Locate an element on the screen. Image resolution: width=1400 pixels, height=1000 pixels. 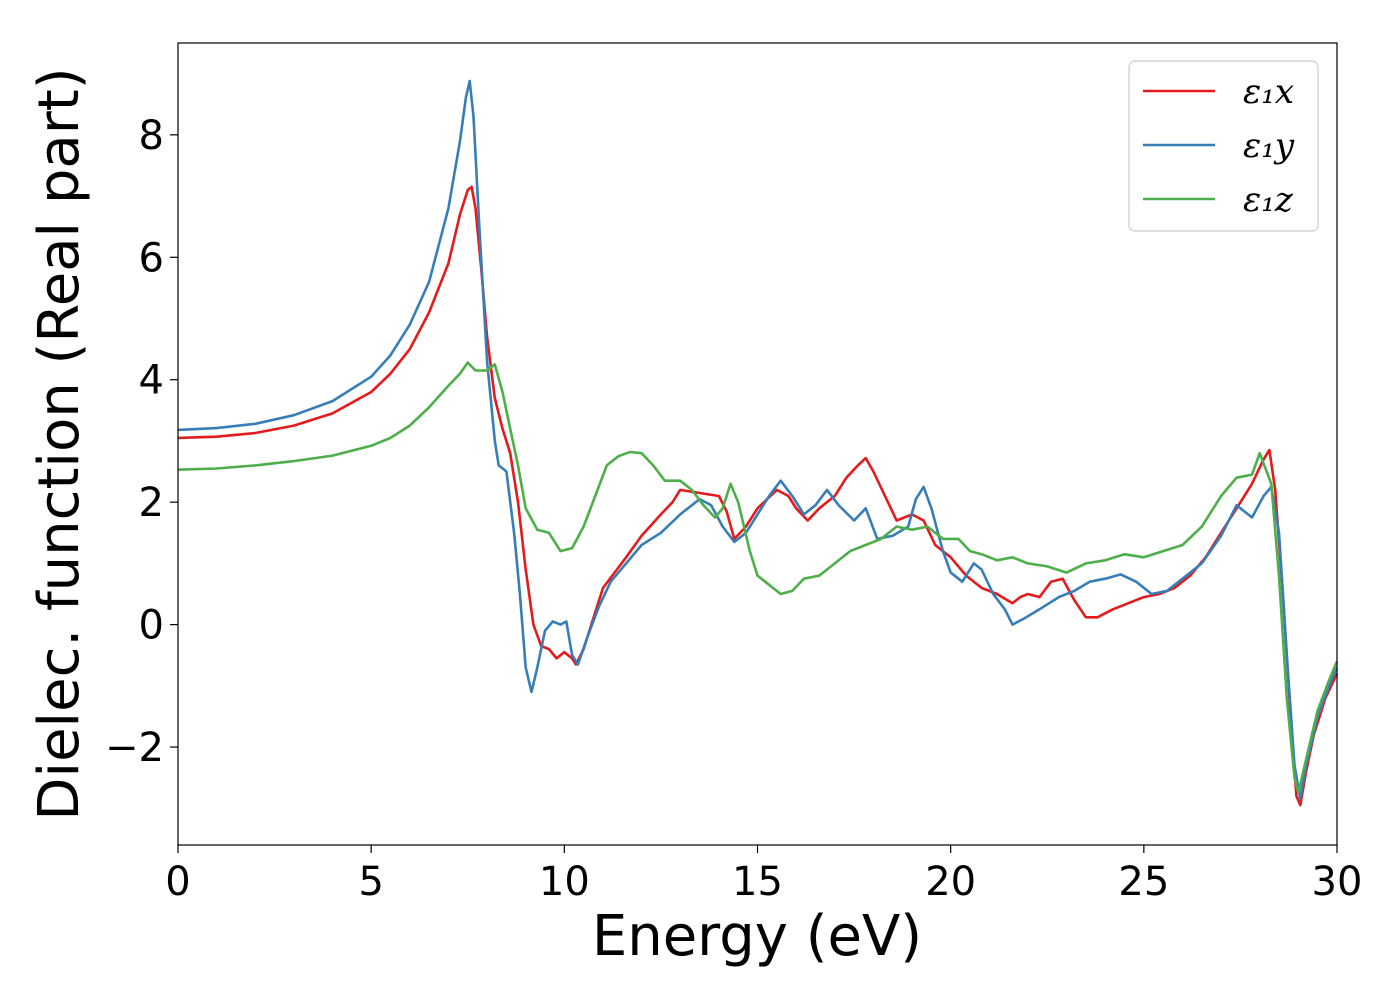
y-tick-label: −2 is located at coordinates (134, 748).